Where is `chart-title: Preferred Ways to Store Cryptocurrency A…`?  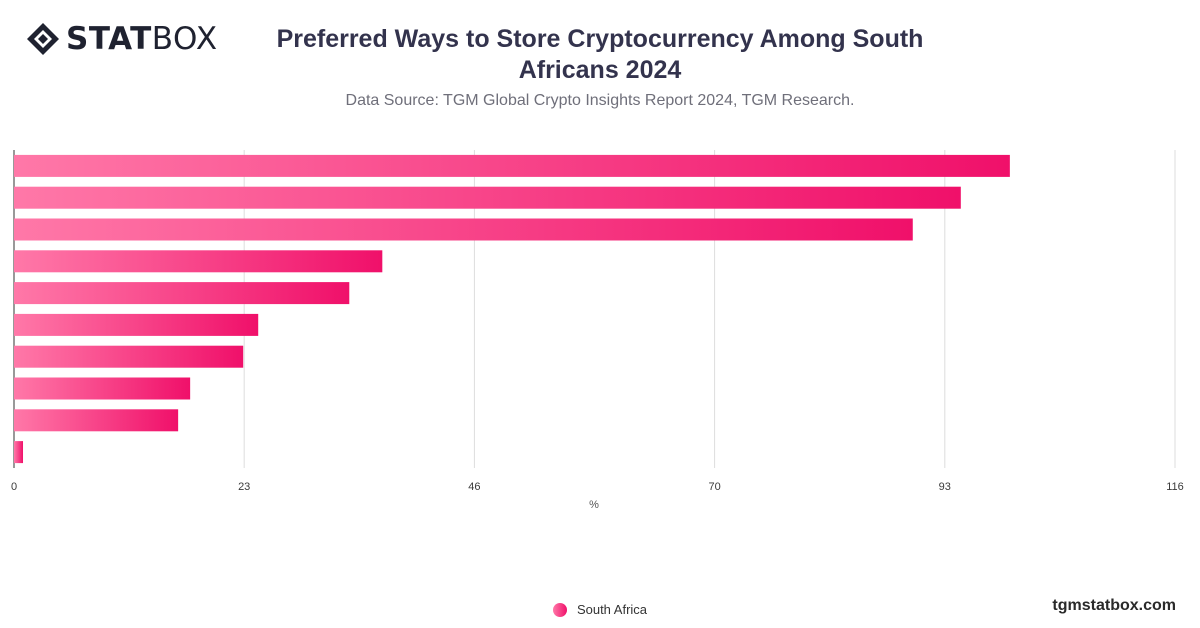 chart-title: Preferred Ways to Store Cryptocurrency A… is located at coordinates (600, 54).